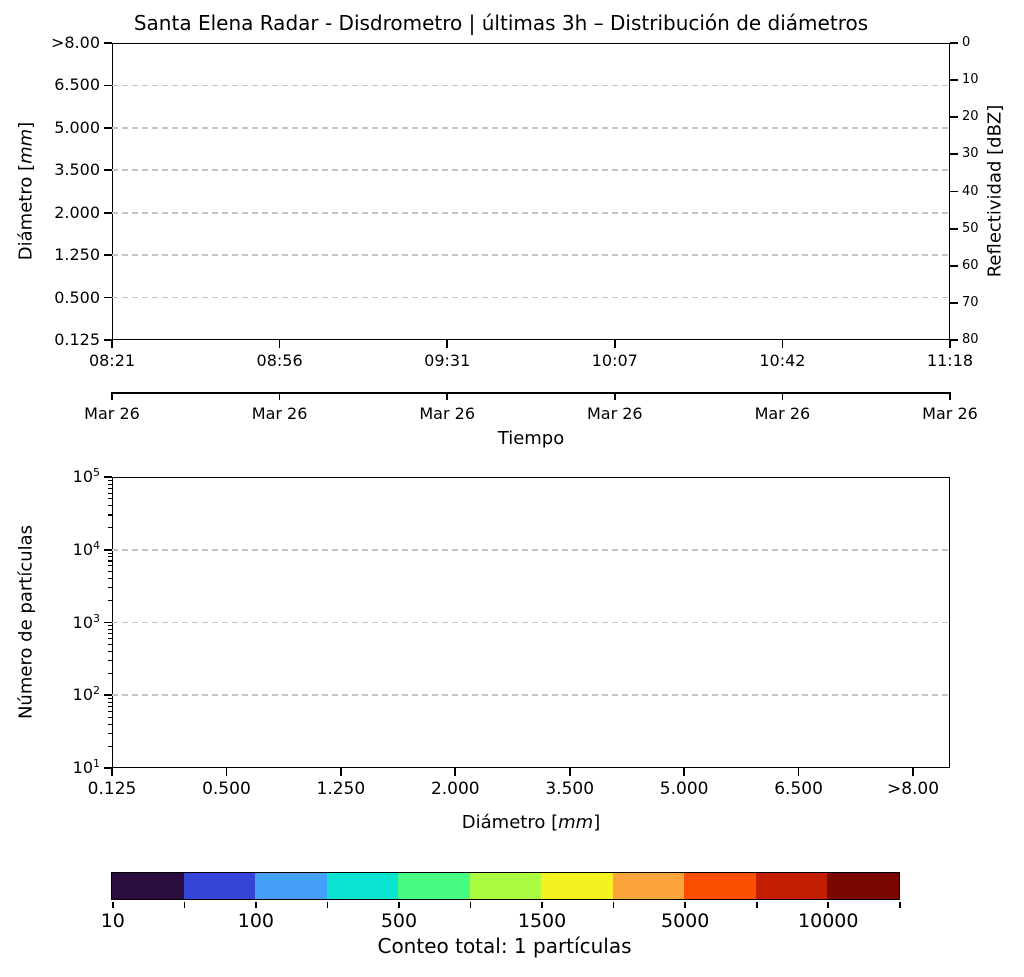 This screenshot has height=977, width=1024. What do you see at coordinates (341, 789) in the screenshot?
I see `bottom-x-tick-label: 1.250` at bounding box center [341, 789].